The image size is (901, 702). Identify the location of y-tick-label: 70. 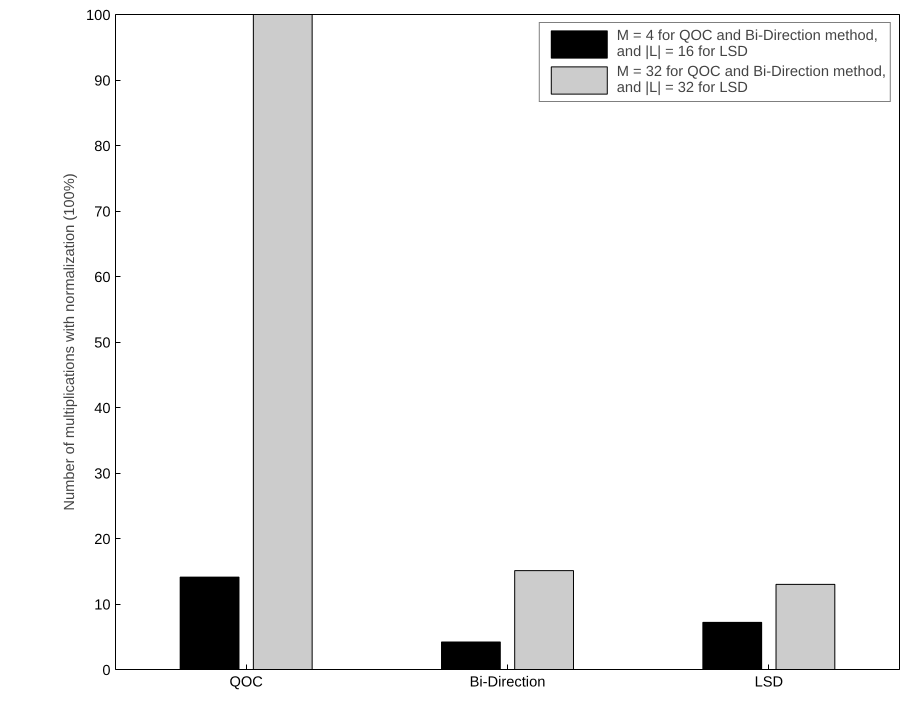
(102, 212).